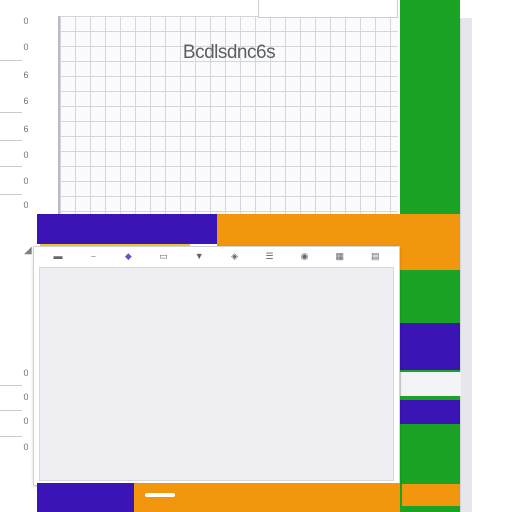 This screenshot has width=512, height=512. Describe the element at coordinates (430, 384) in the screenshot. I see `side-chip-white` at that location.